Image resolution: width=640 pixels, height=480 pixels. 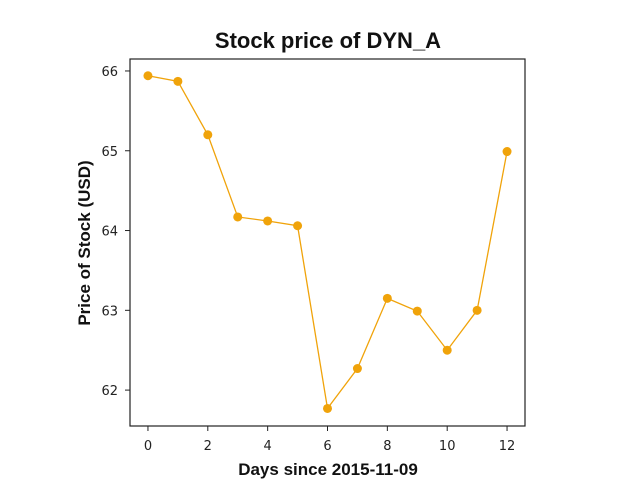 I want to click on x-tick-label: 8, so click(x=387, y=446).